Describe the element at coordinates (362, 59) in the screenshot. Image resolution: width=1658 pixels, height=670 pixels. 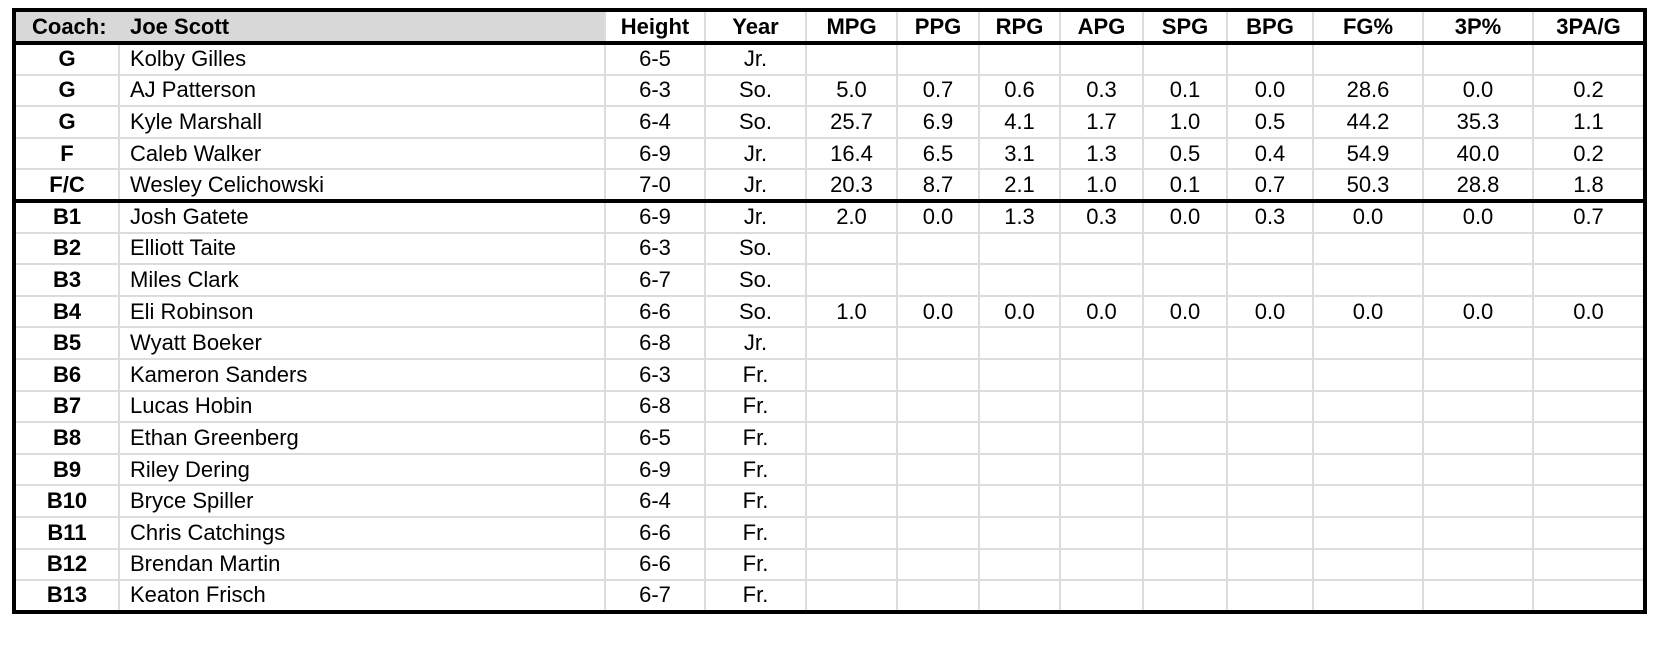
I see `player-name-cell: Kolby Gilles` at that location.